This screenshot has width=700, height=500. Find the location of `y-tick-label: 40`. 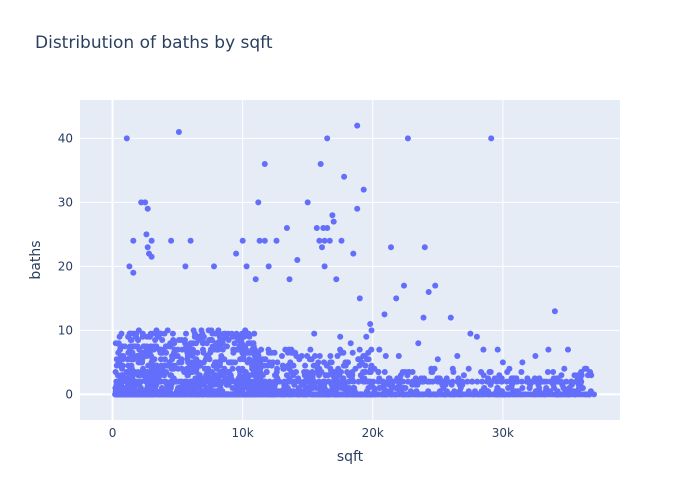

y-tick-label: 40 is located at coordinates (65, 138).